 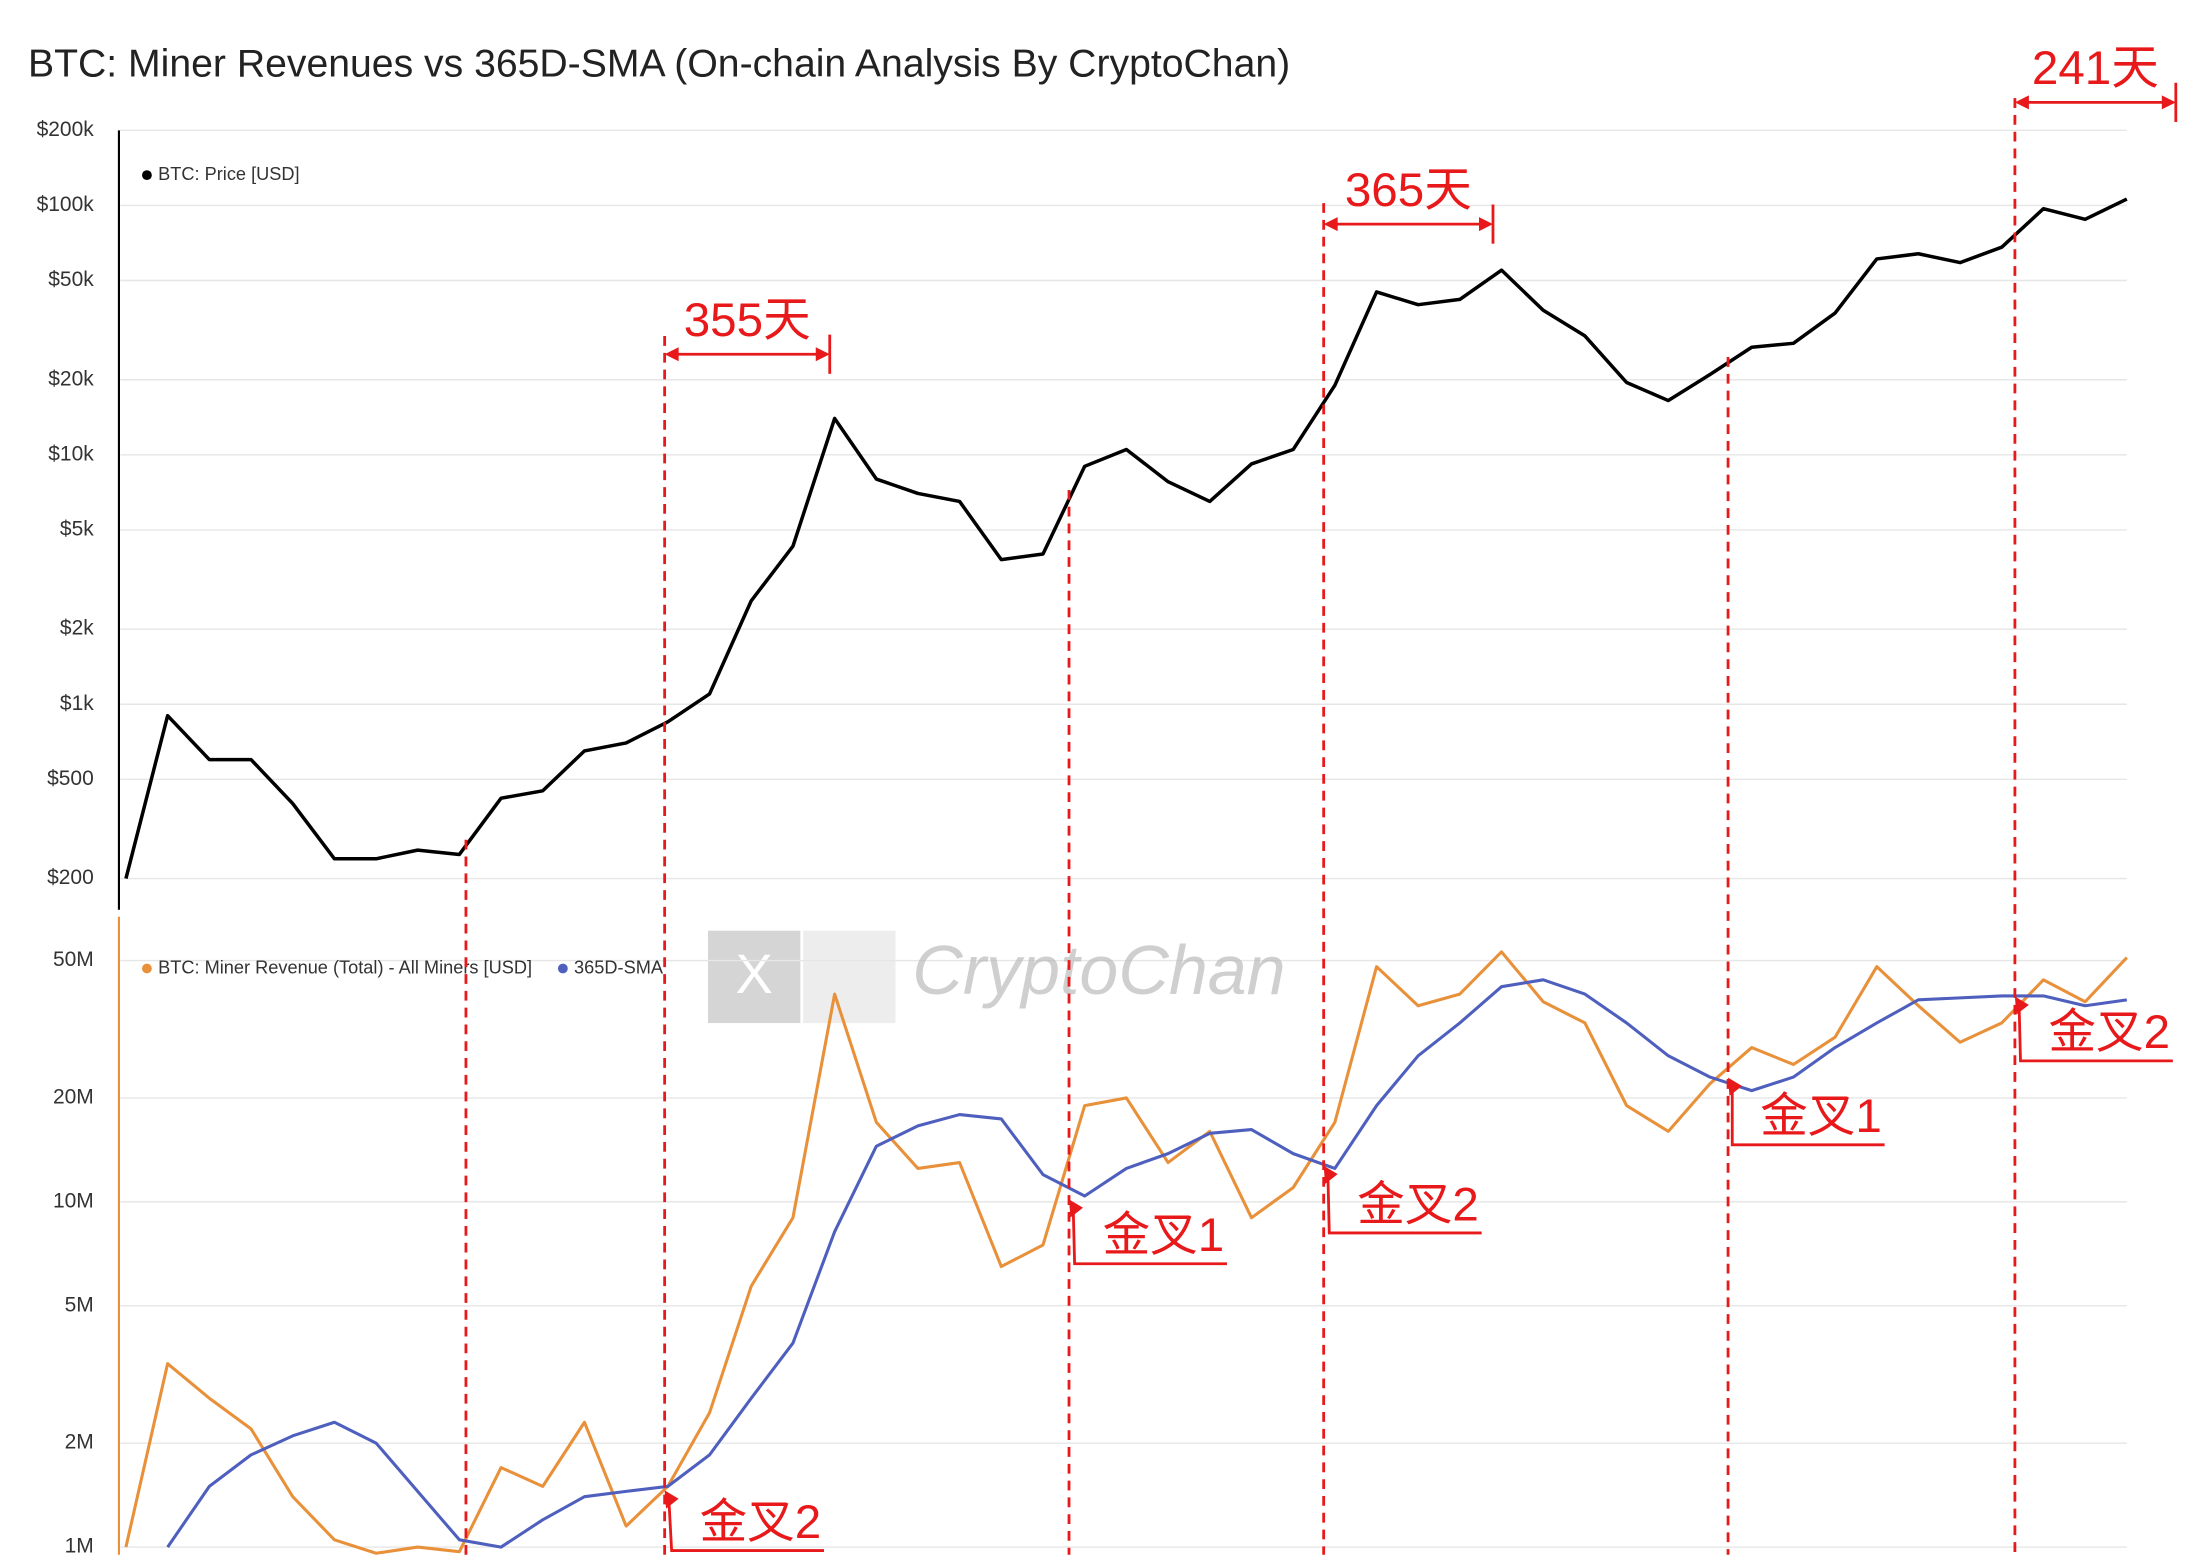 What do you see at coordinates (73, 1097) in the screenshot?
I see `y-tick-label: 20M` at bounding box center [73, 1097].